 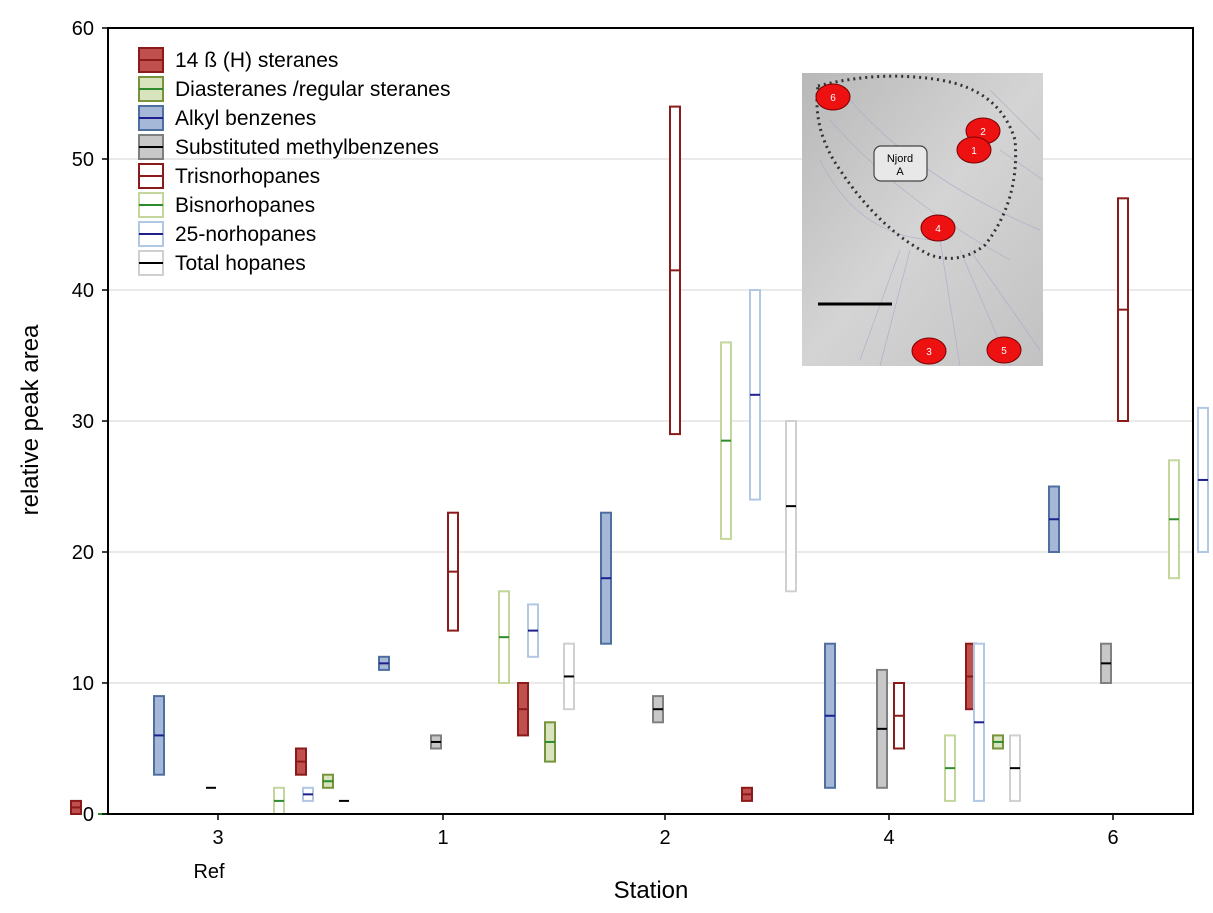 What do you see at coordinates (442, 838) in the screenshot?
I see `x-tick-label: 1` at bounding box center [442, 838].